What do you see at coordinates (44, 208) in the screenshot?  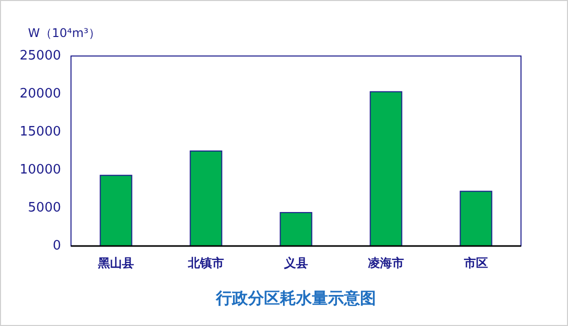 I see `y-tick-label: 5000` at bounding box center [44, 208].